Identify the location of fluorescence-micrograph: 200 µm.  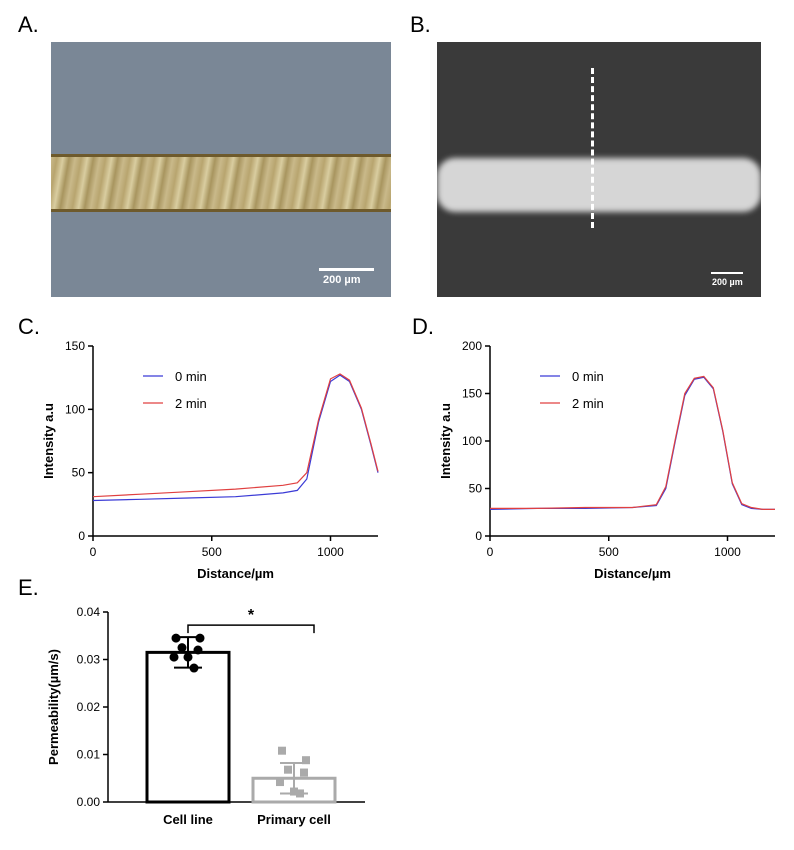
(599, 169).